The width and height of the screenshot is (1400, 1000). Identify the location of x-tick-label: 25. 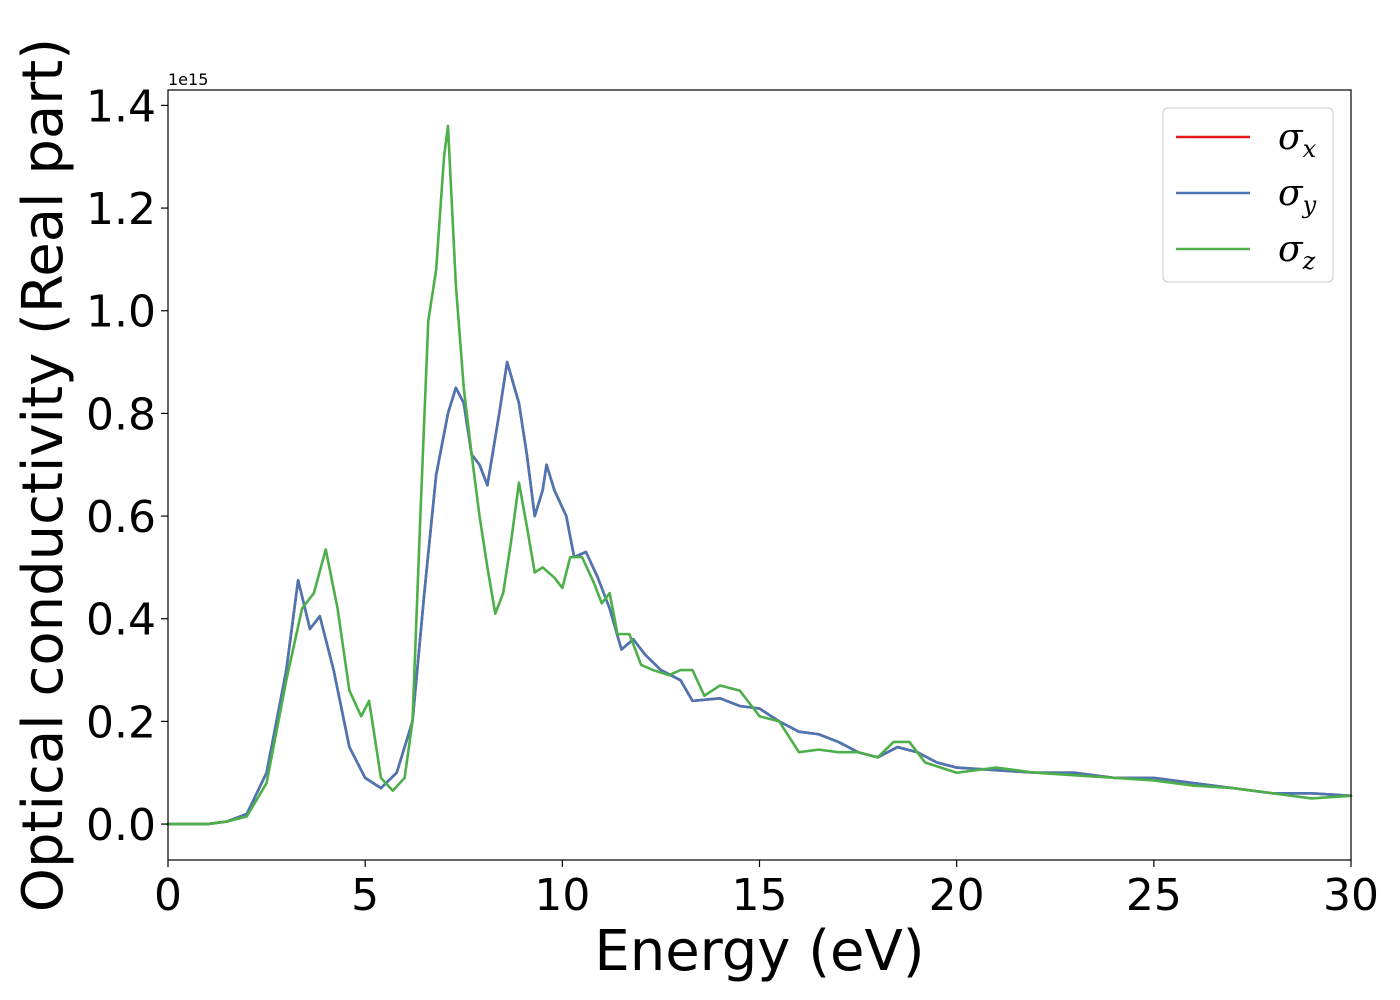
(1154, 895).